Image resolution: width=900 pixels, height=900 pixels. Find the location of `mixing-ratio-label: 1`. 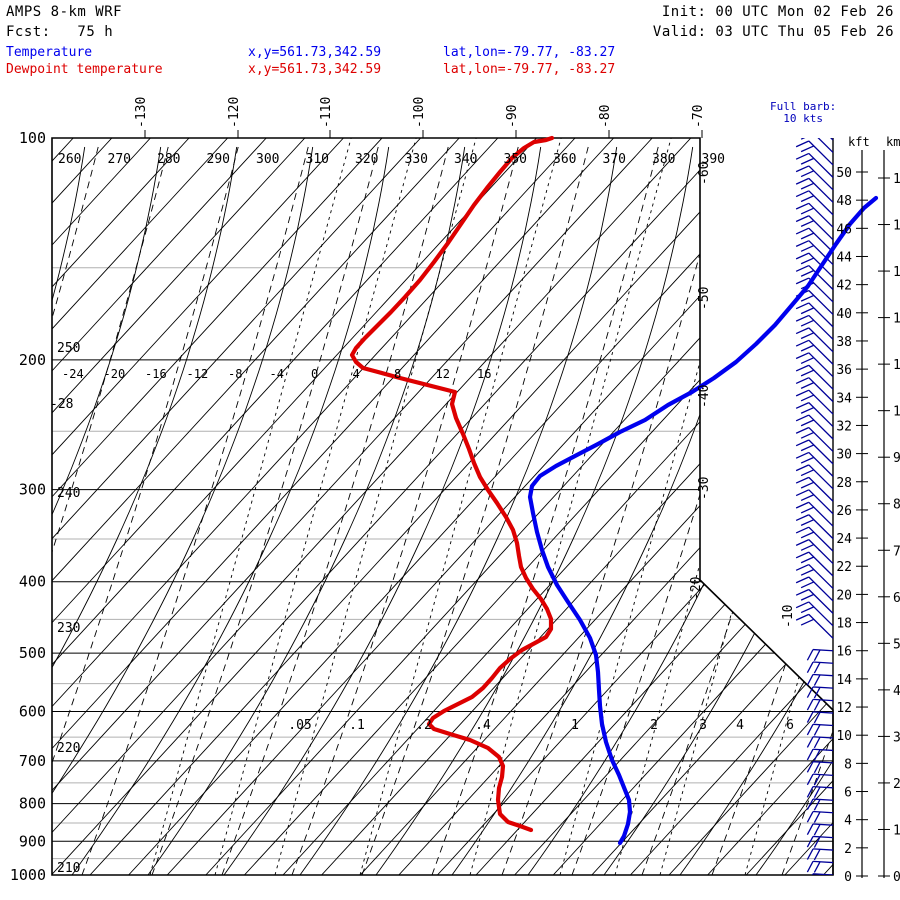

mixing-ratio-label: 1 is located at coordinates (575, 725).